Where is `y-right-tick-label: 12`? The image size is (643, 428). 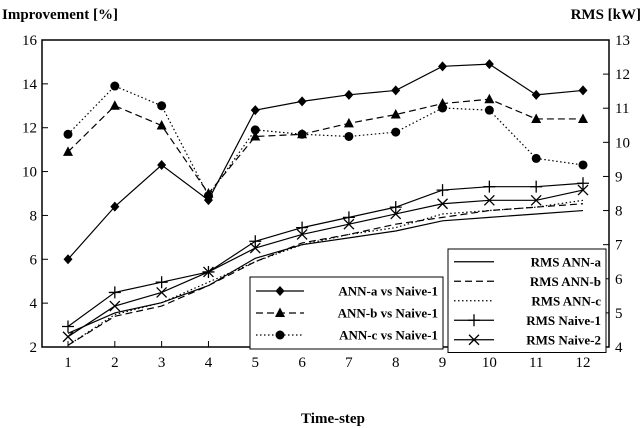
y-right-tick-label: 12 is located at coordinates (622, 75).